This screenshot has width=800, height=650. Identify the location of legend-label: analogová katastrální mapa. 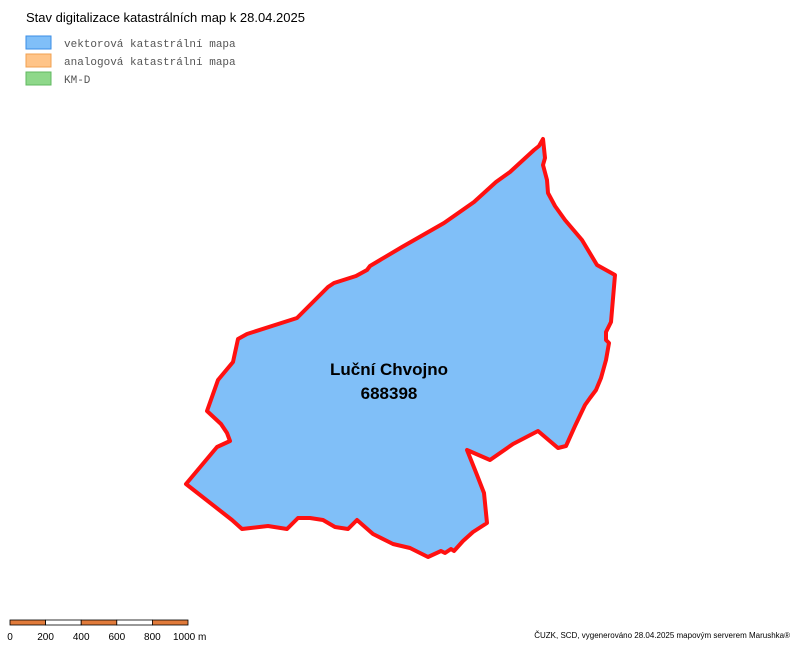
(150, 63).